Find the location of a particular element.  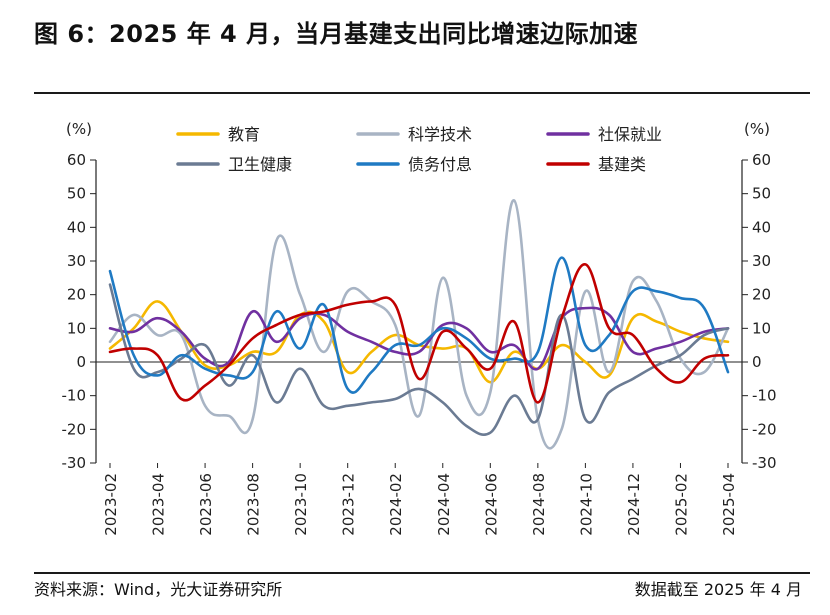

bottom-rule is located at coordinates (422, 573).